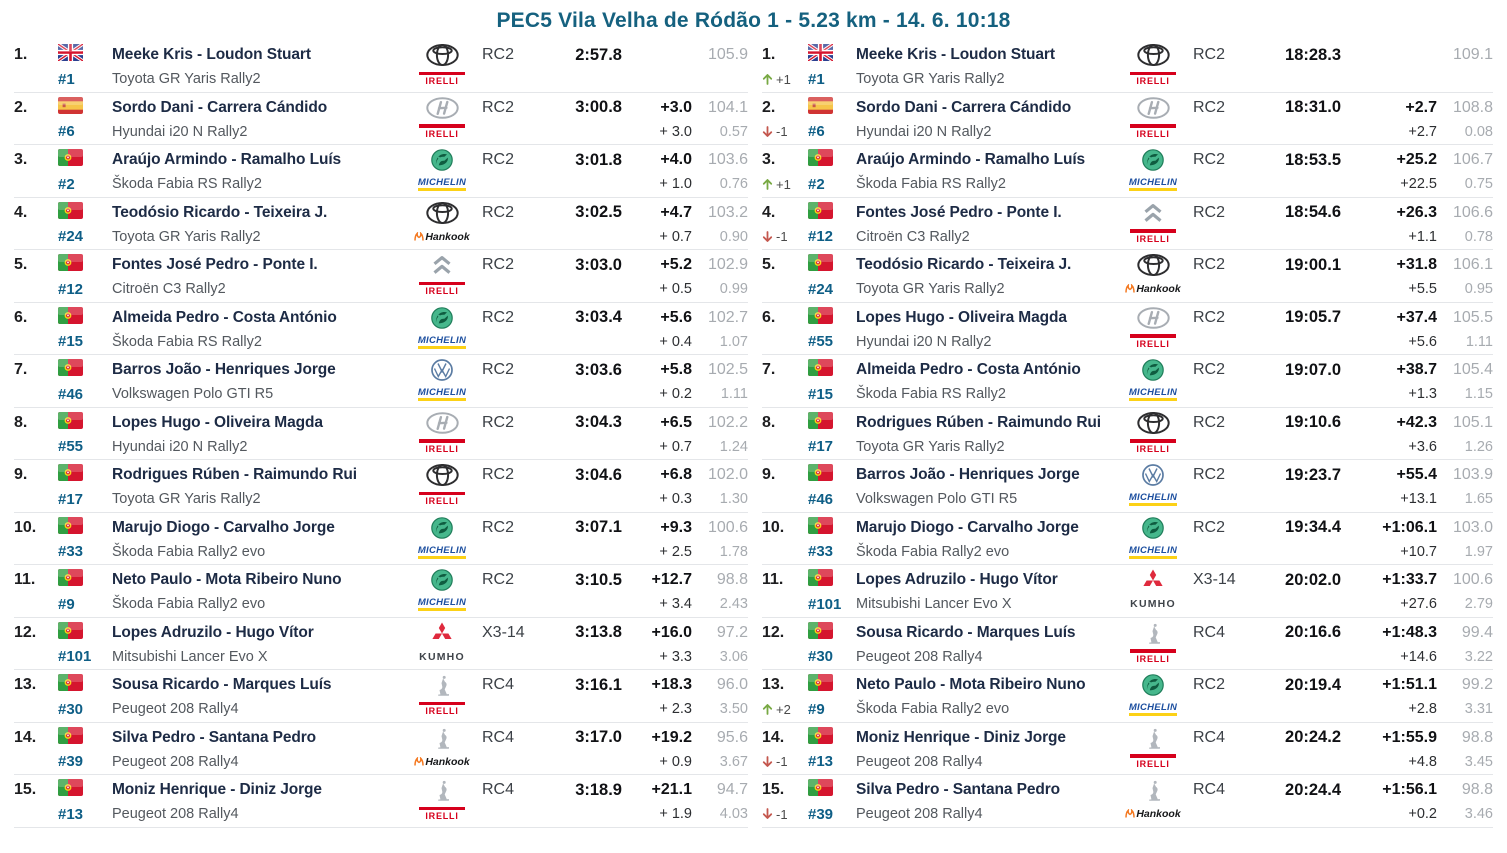 The height and width of the screenshot is (853, 1507). What do you see at coordinates (1418, 604) in the screenshot?
I see `diff-to-previous: +27.6` at bounding box center [1418, 604].